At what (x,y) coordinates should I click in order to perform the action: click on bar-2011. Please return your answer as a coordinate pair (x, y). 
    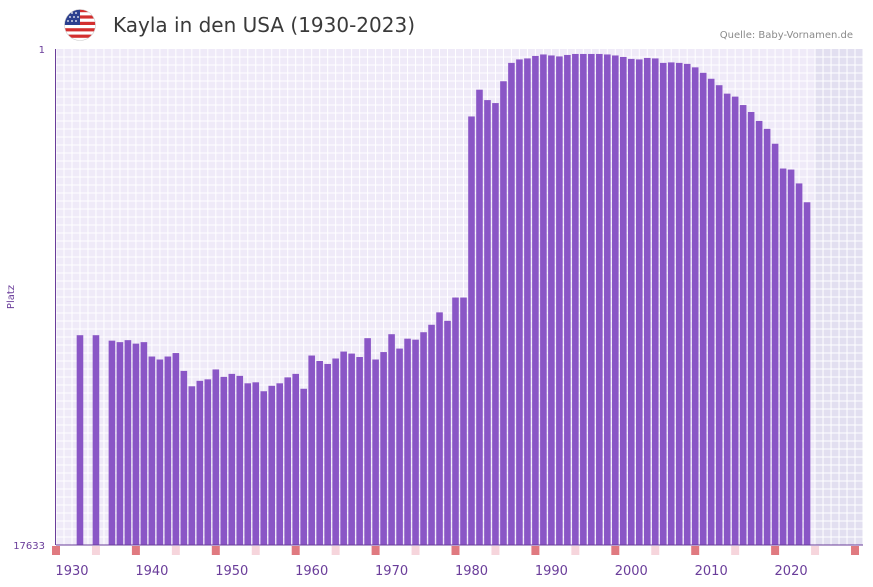
    Looking at the image, I should click on (719, 315).